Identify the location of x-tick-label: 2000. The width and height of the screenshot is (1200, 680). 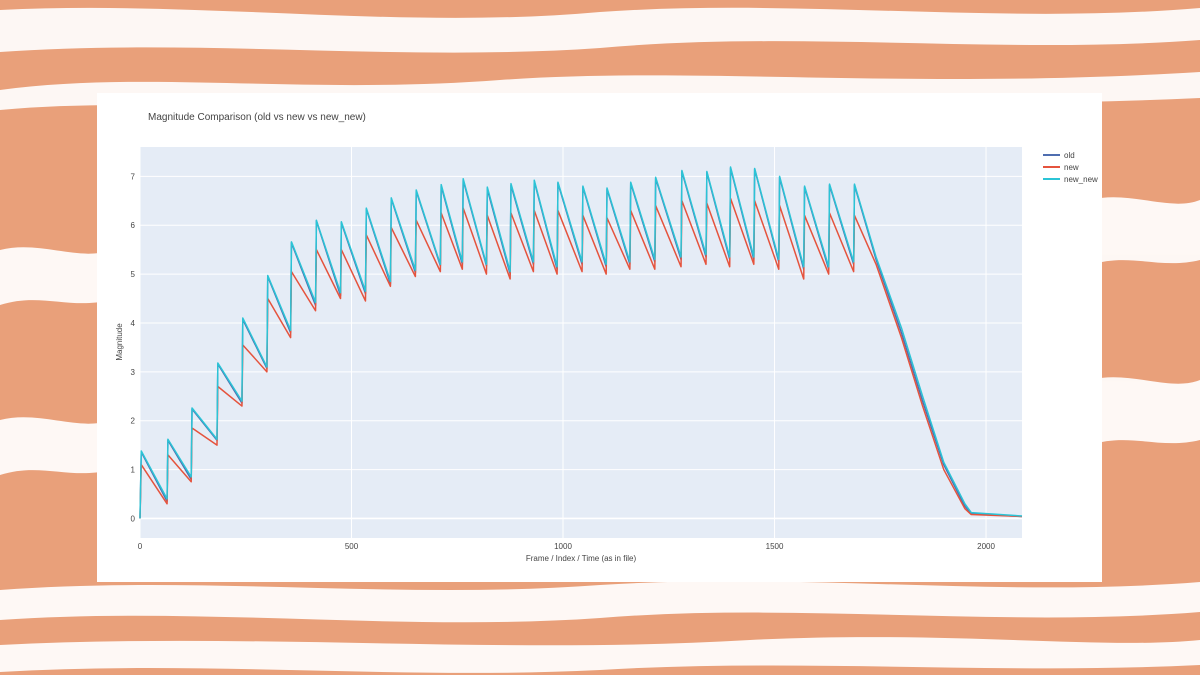
(986, 546).